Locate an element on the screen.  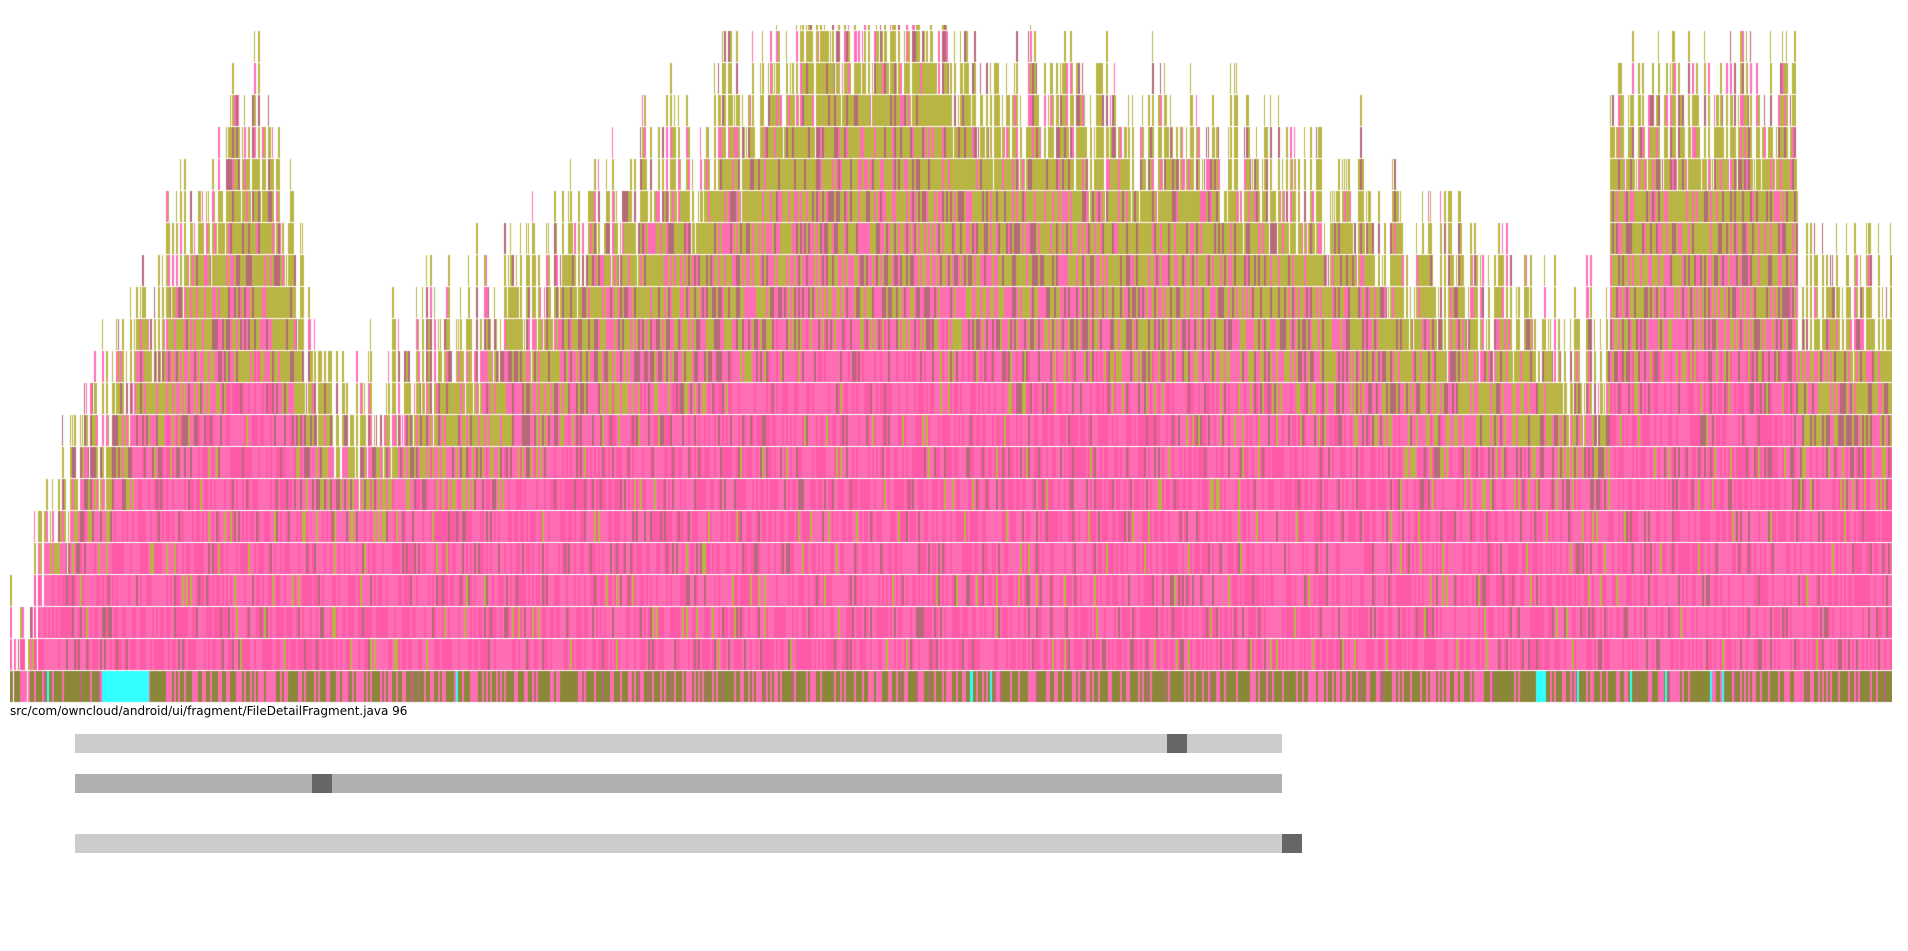
slider-middle-thumb is located at coordinates (322, 783).